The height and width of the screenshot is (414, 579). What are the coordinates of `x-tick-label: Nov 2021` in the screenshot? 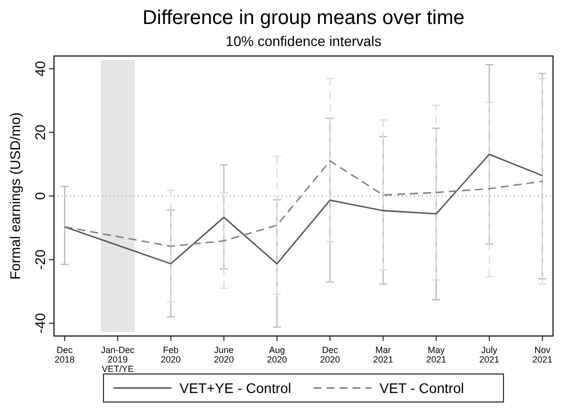 It's located at (542, 354).